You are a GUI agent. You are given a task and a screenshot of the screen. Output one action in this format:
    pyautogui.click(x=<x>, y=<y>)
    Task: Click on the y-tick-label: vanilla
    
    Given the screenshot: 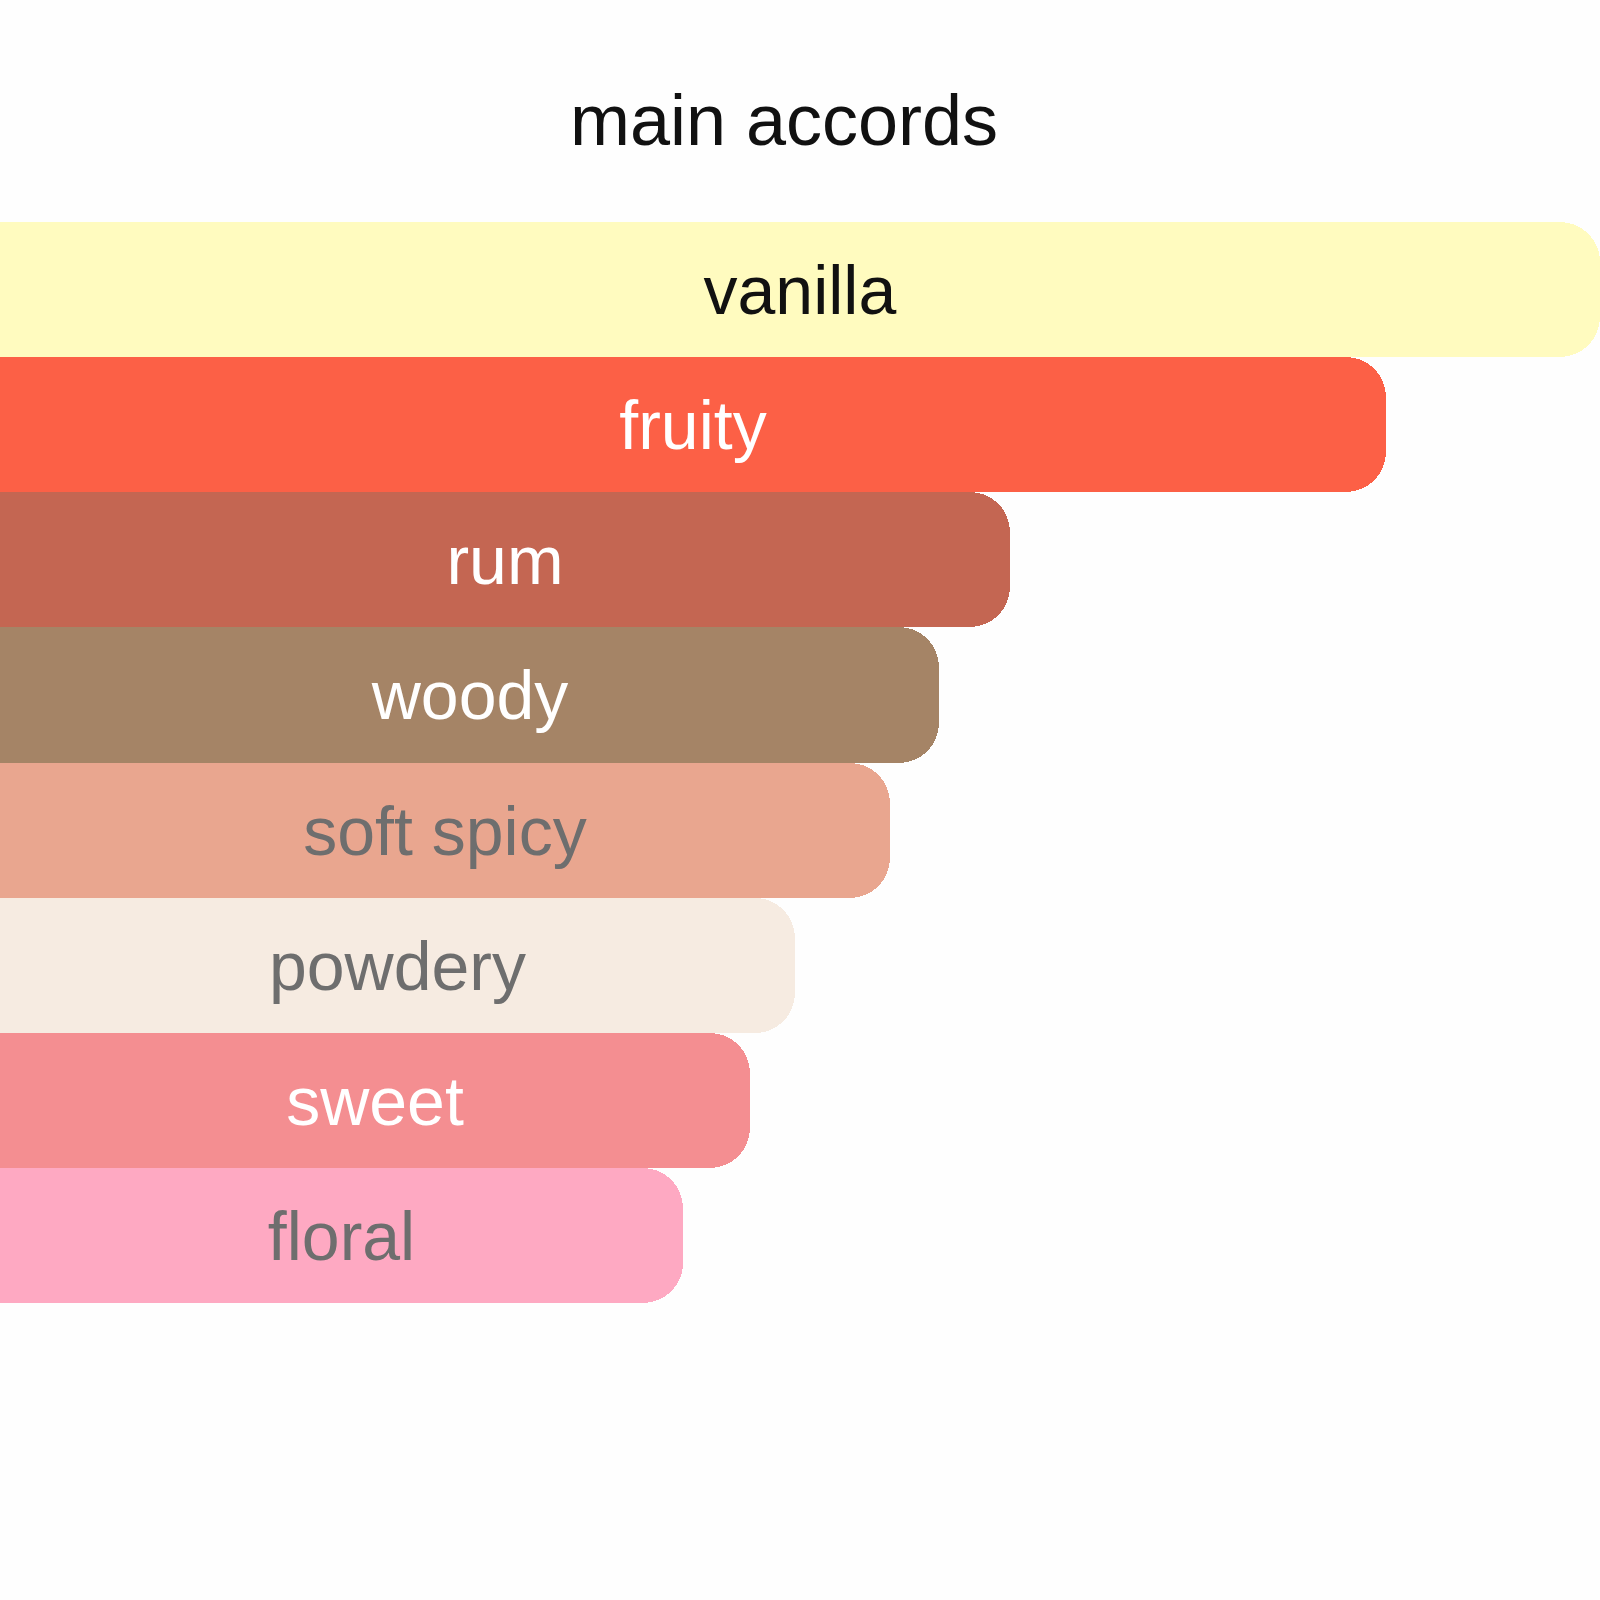 What is the action you would take?
    pyautogui.click(x=800, y=289)
    